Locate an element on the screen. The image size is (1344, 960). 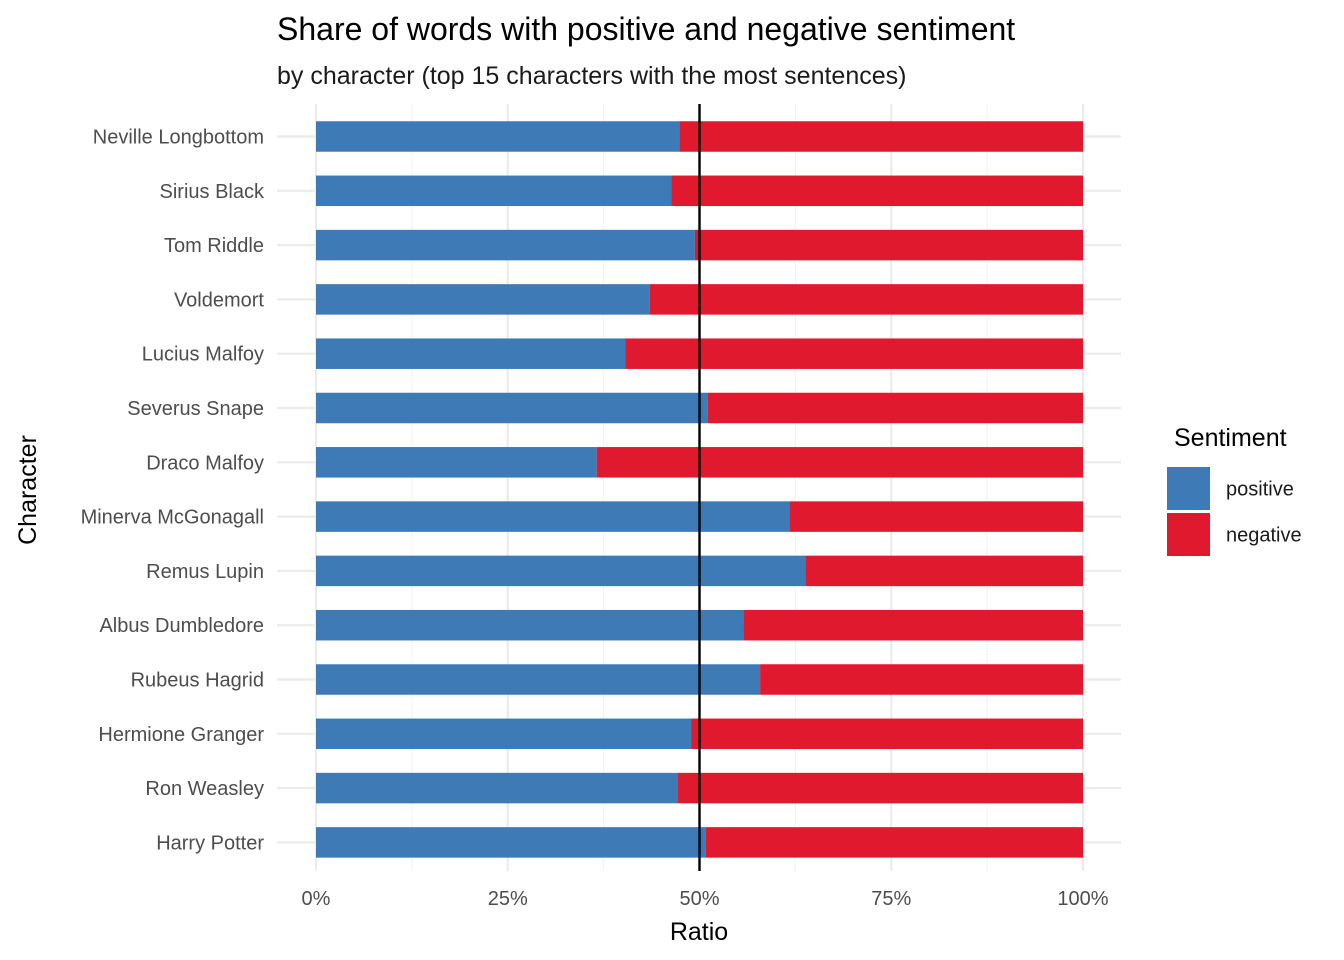
x-tick-label: 0% is located at coordinates (316, 899).